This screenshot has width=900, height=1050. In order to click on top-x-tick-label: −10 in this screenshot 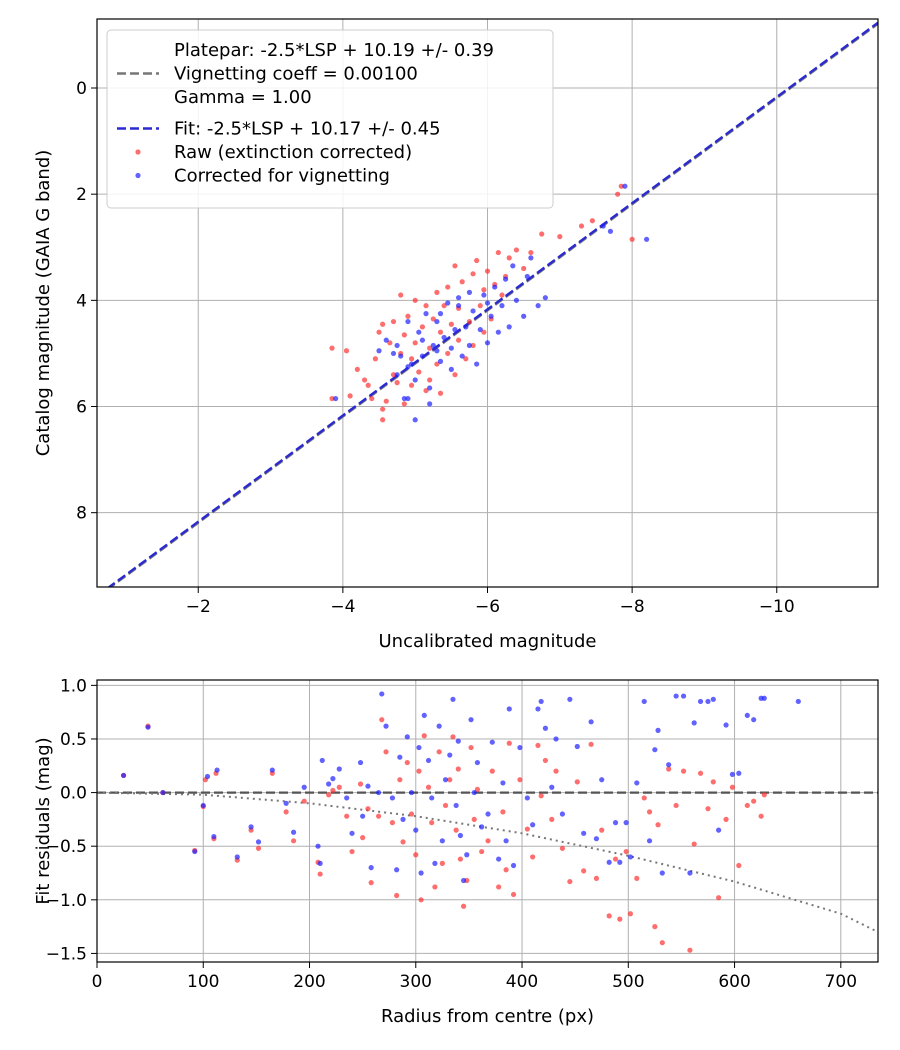, I will do `click(777, 607)`.